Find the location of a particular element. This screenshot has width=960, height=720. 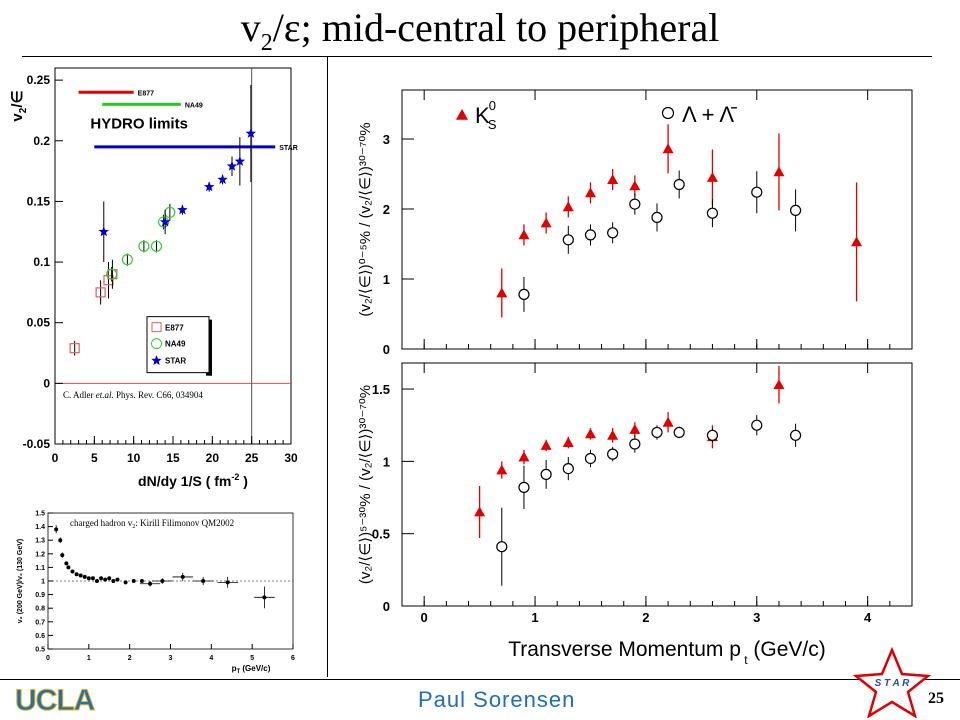

title-divider is located at coordinates (477, 56).